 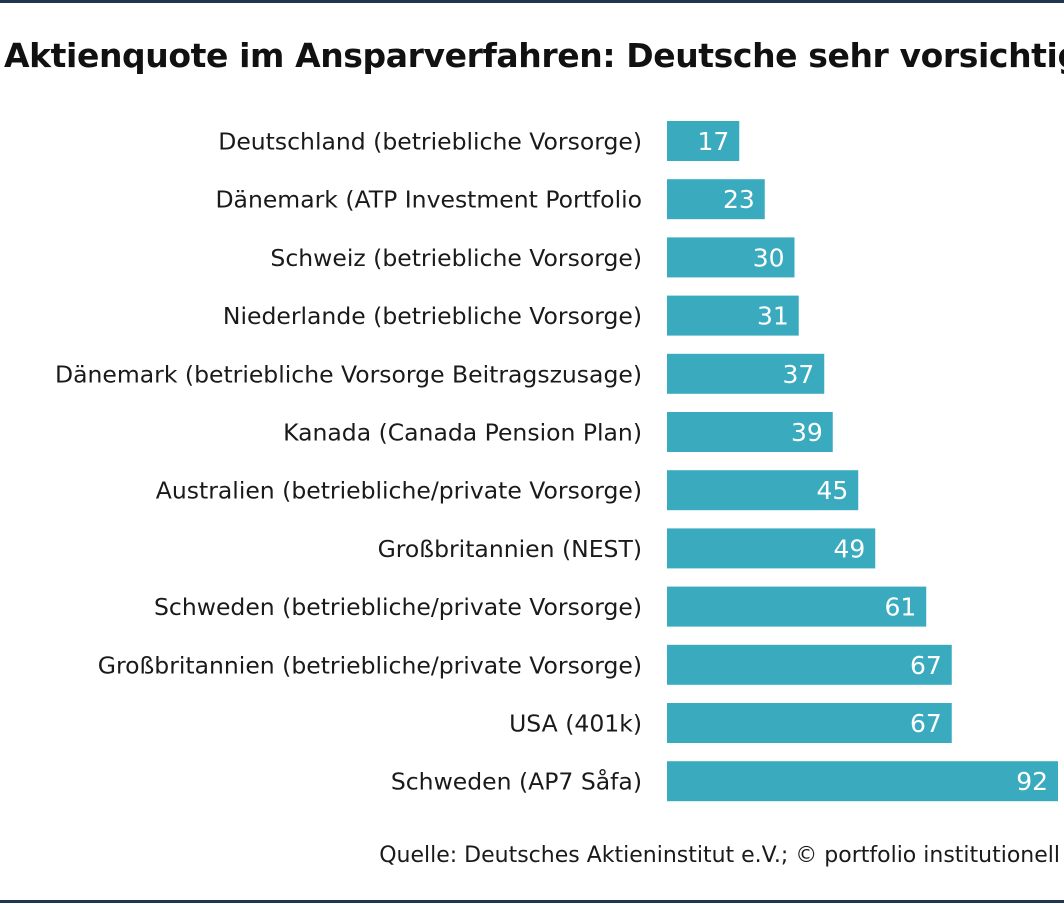 I want to click on bar-value-label: 39, so click(x=807, y=432).